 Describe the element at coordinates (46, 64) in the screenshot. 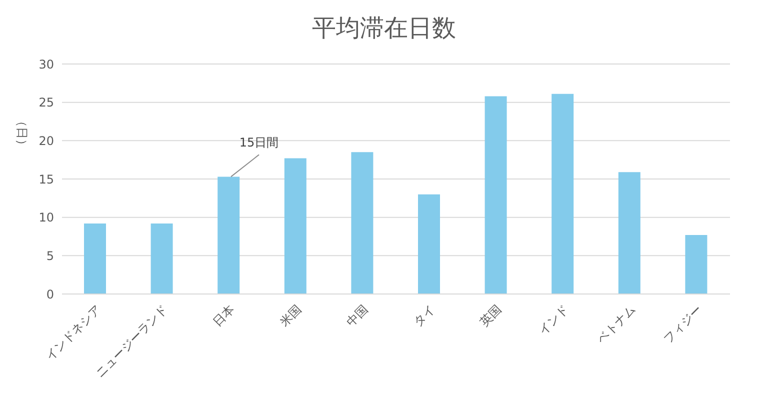

I see `y-tick-label: 30` at that location.